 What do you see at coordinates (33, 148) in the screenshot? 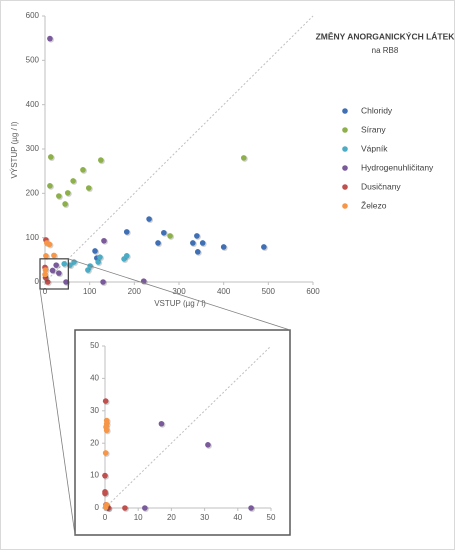
I see `y-tick-label: 300` at bounding box center [33, 148].